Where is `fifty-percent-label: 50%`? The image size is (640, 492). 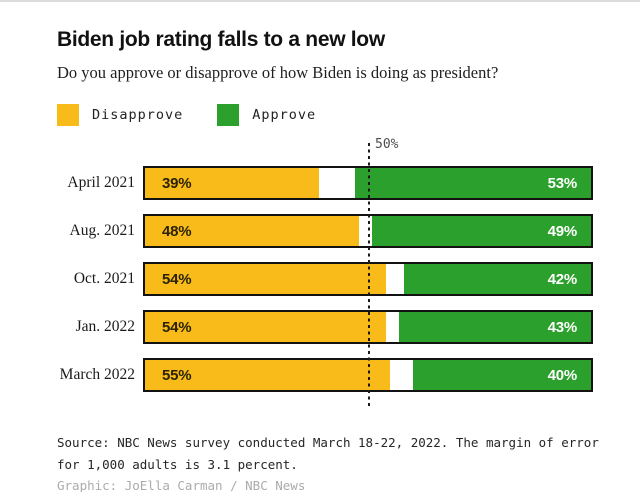
fifty-percent-label: 50% is located at coordinates (387, 145).